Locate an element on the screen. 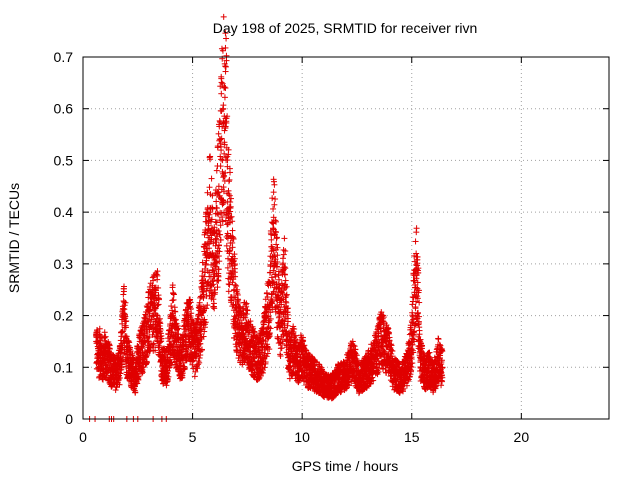 The width and height of the screenshot is (640, 480). x-tick-label: 20 is located at coordinates (522, 437).